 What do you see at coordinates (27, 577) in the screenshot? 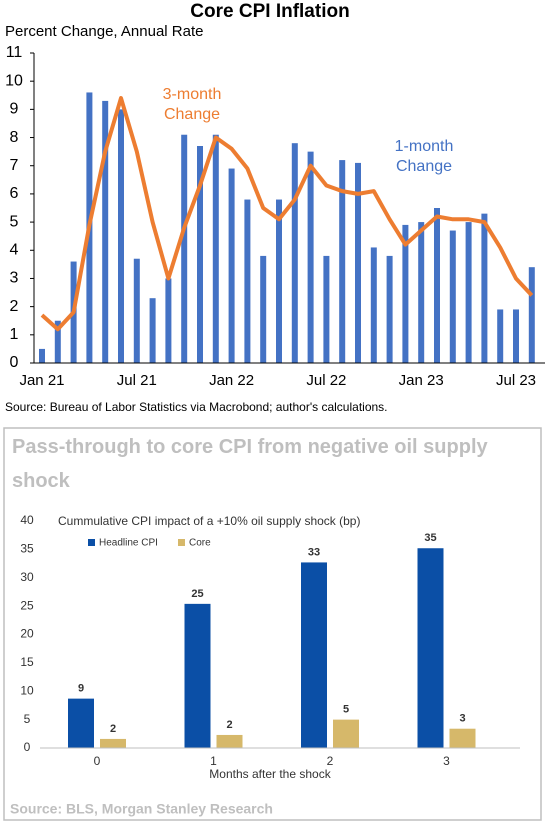
I see `y-tick-label: 30` at bounding box center [27, 577].